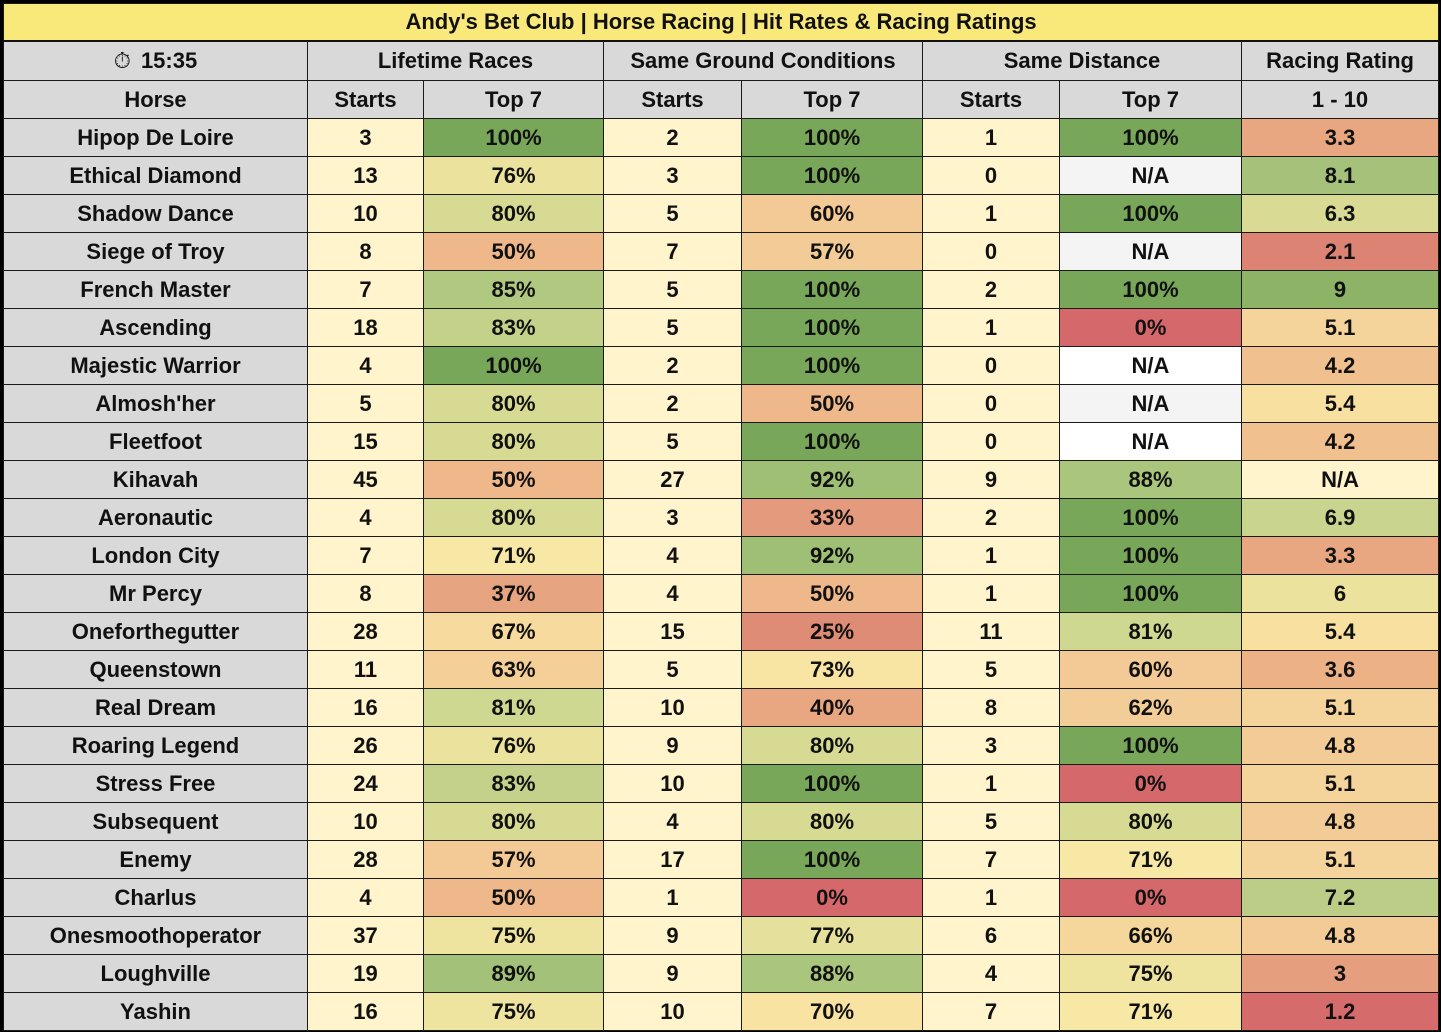 The image size is (1441, 1032). What do you see at coordinates (513, 593) in the screenshot?
I see `lifetime-top7: 37%` at bounding box center [513, 593].